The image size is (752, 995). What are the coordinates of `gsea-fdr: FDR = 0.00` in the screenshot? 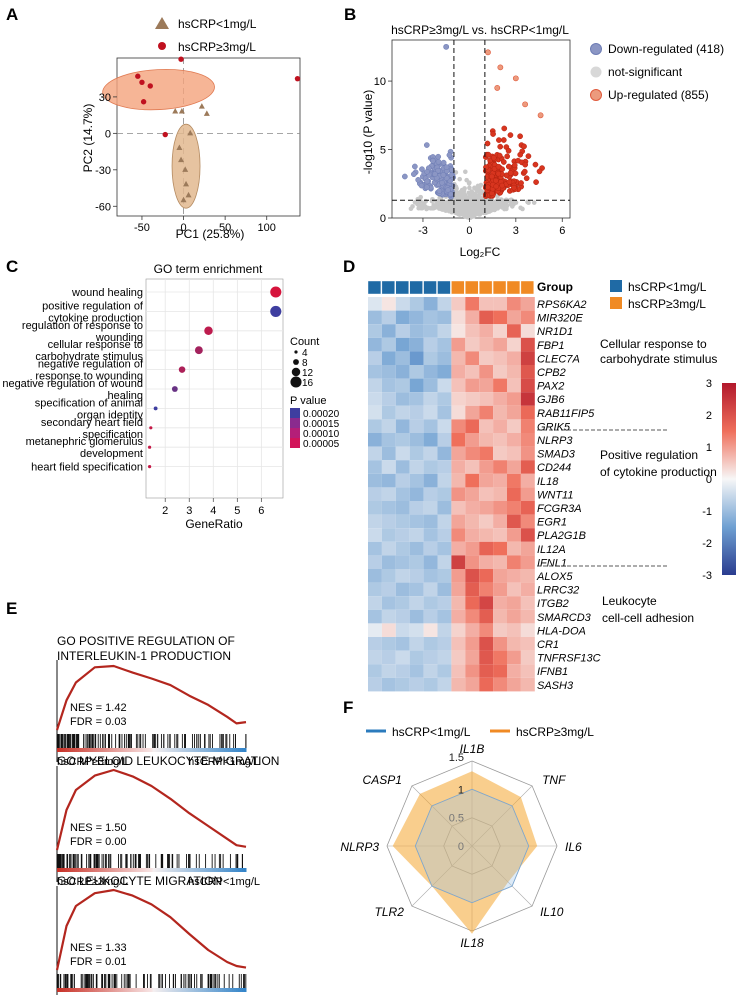 It's located at (98, 842).